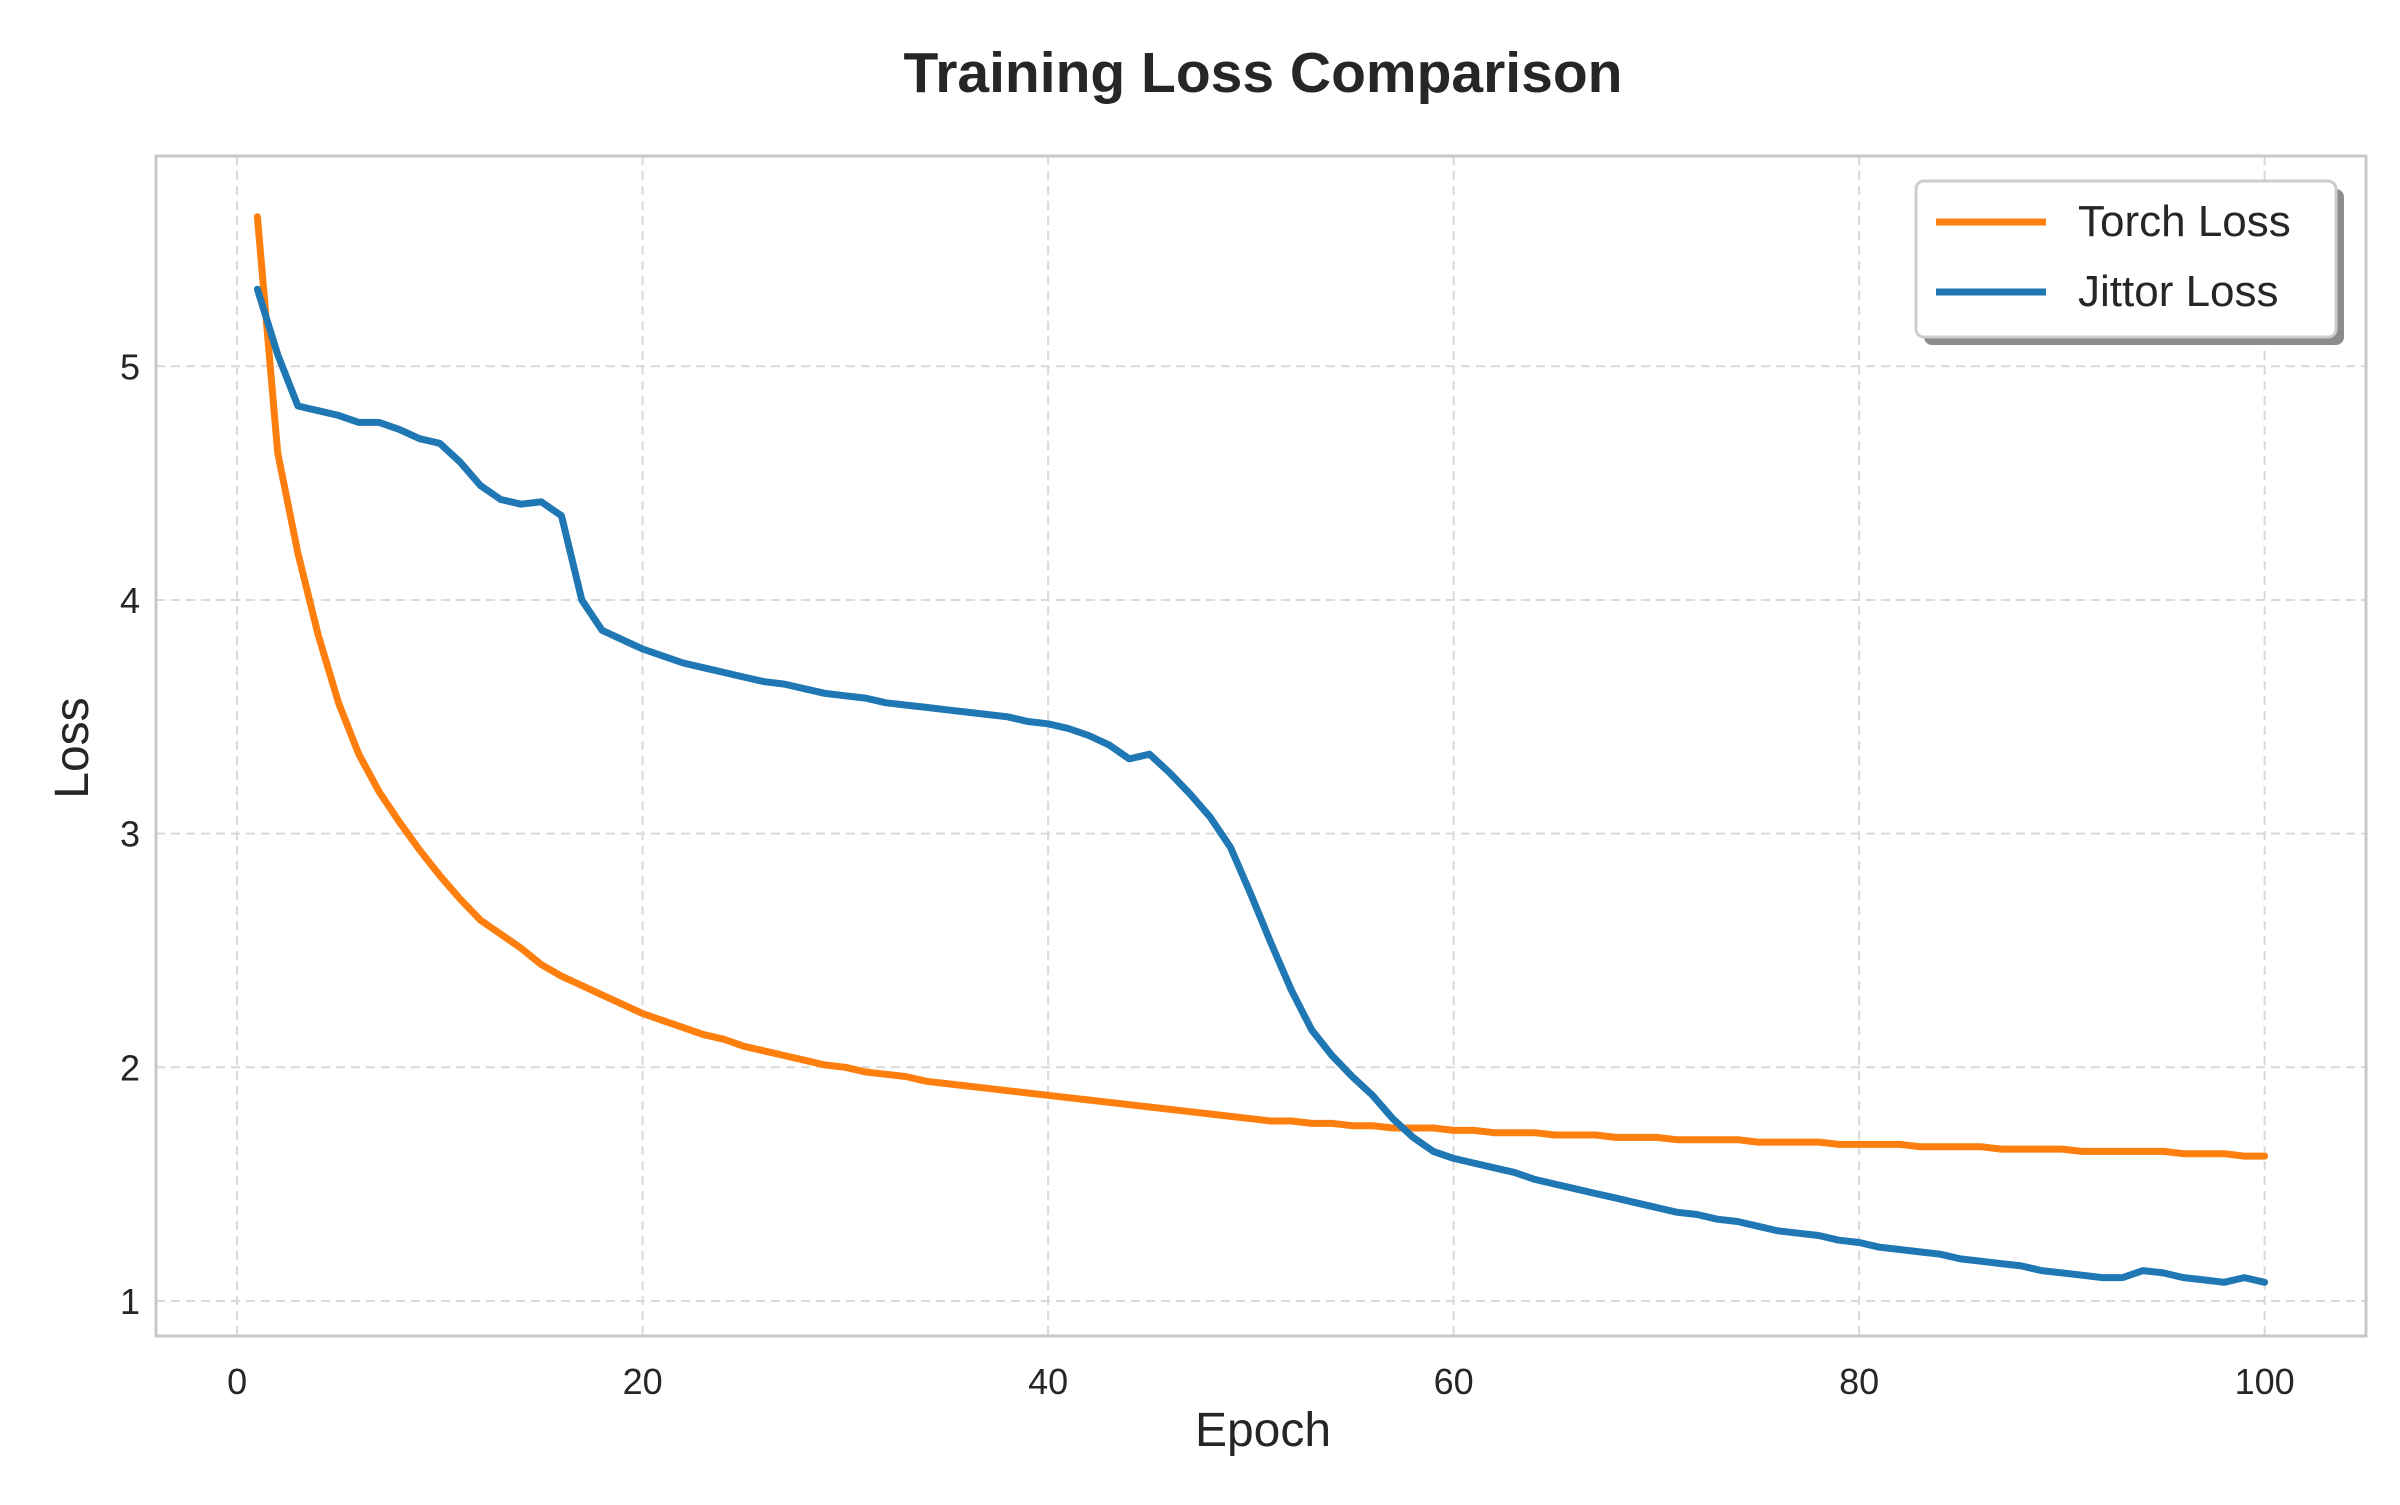  I want to click on y-axis-label: Loss, so click(72, 747).